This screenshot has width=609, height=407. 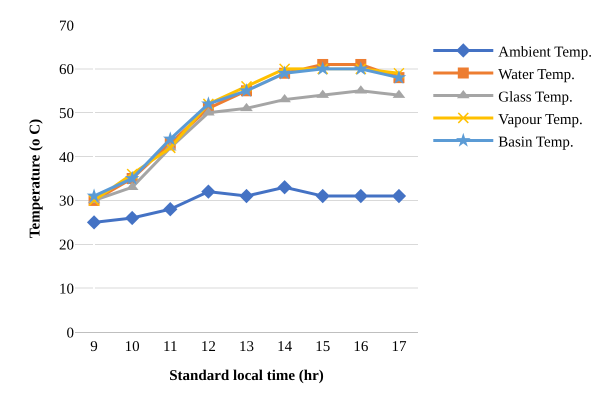 What do you see at coordinates (170, 347) in the screenshot?
I see `x-tick-label: 11` at bounding box center [170, 347].